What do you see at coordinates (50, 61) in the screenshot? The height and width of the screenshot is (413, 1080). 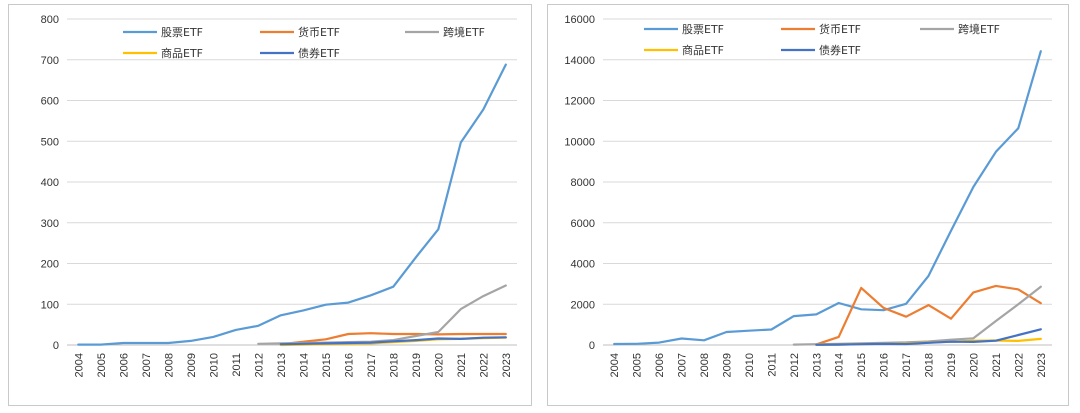 I see `y-tick-label: 700` at bounding box center [50, 61].